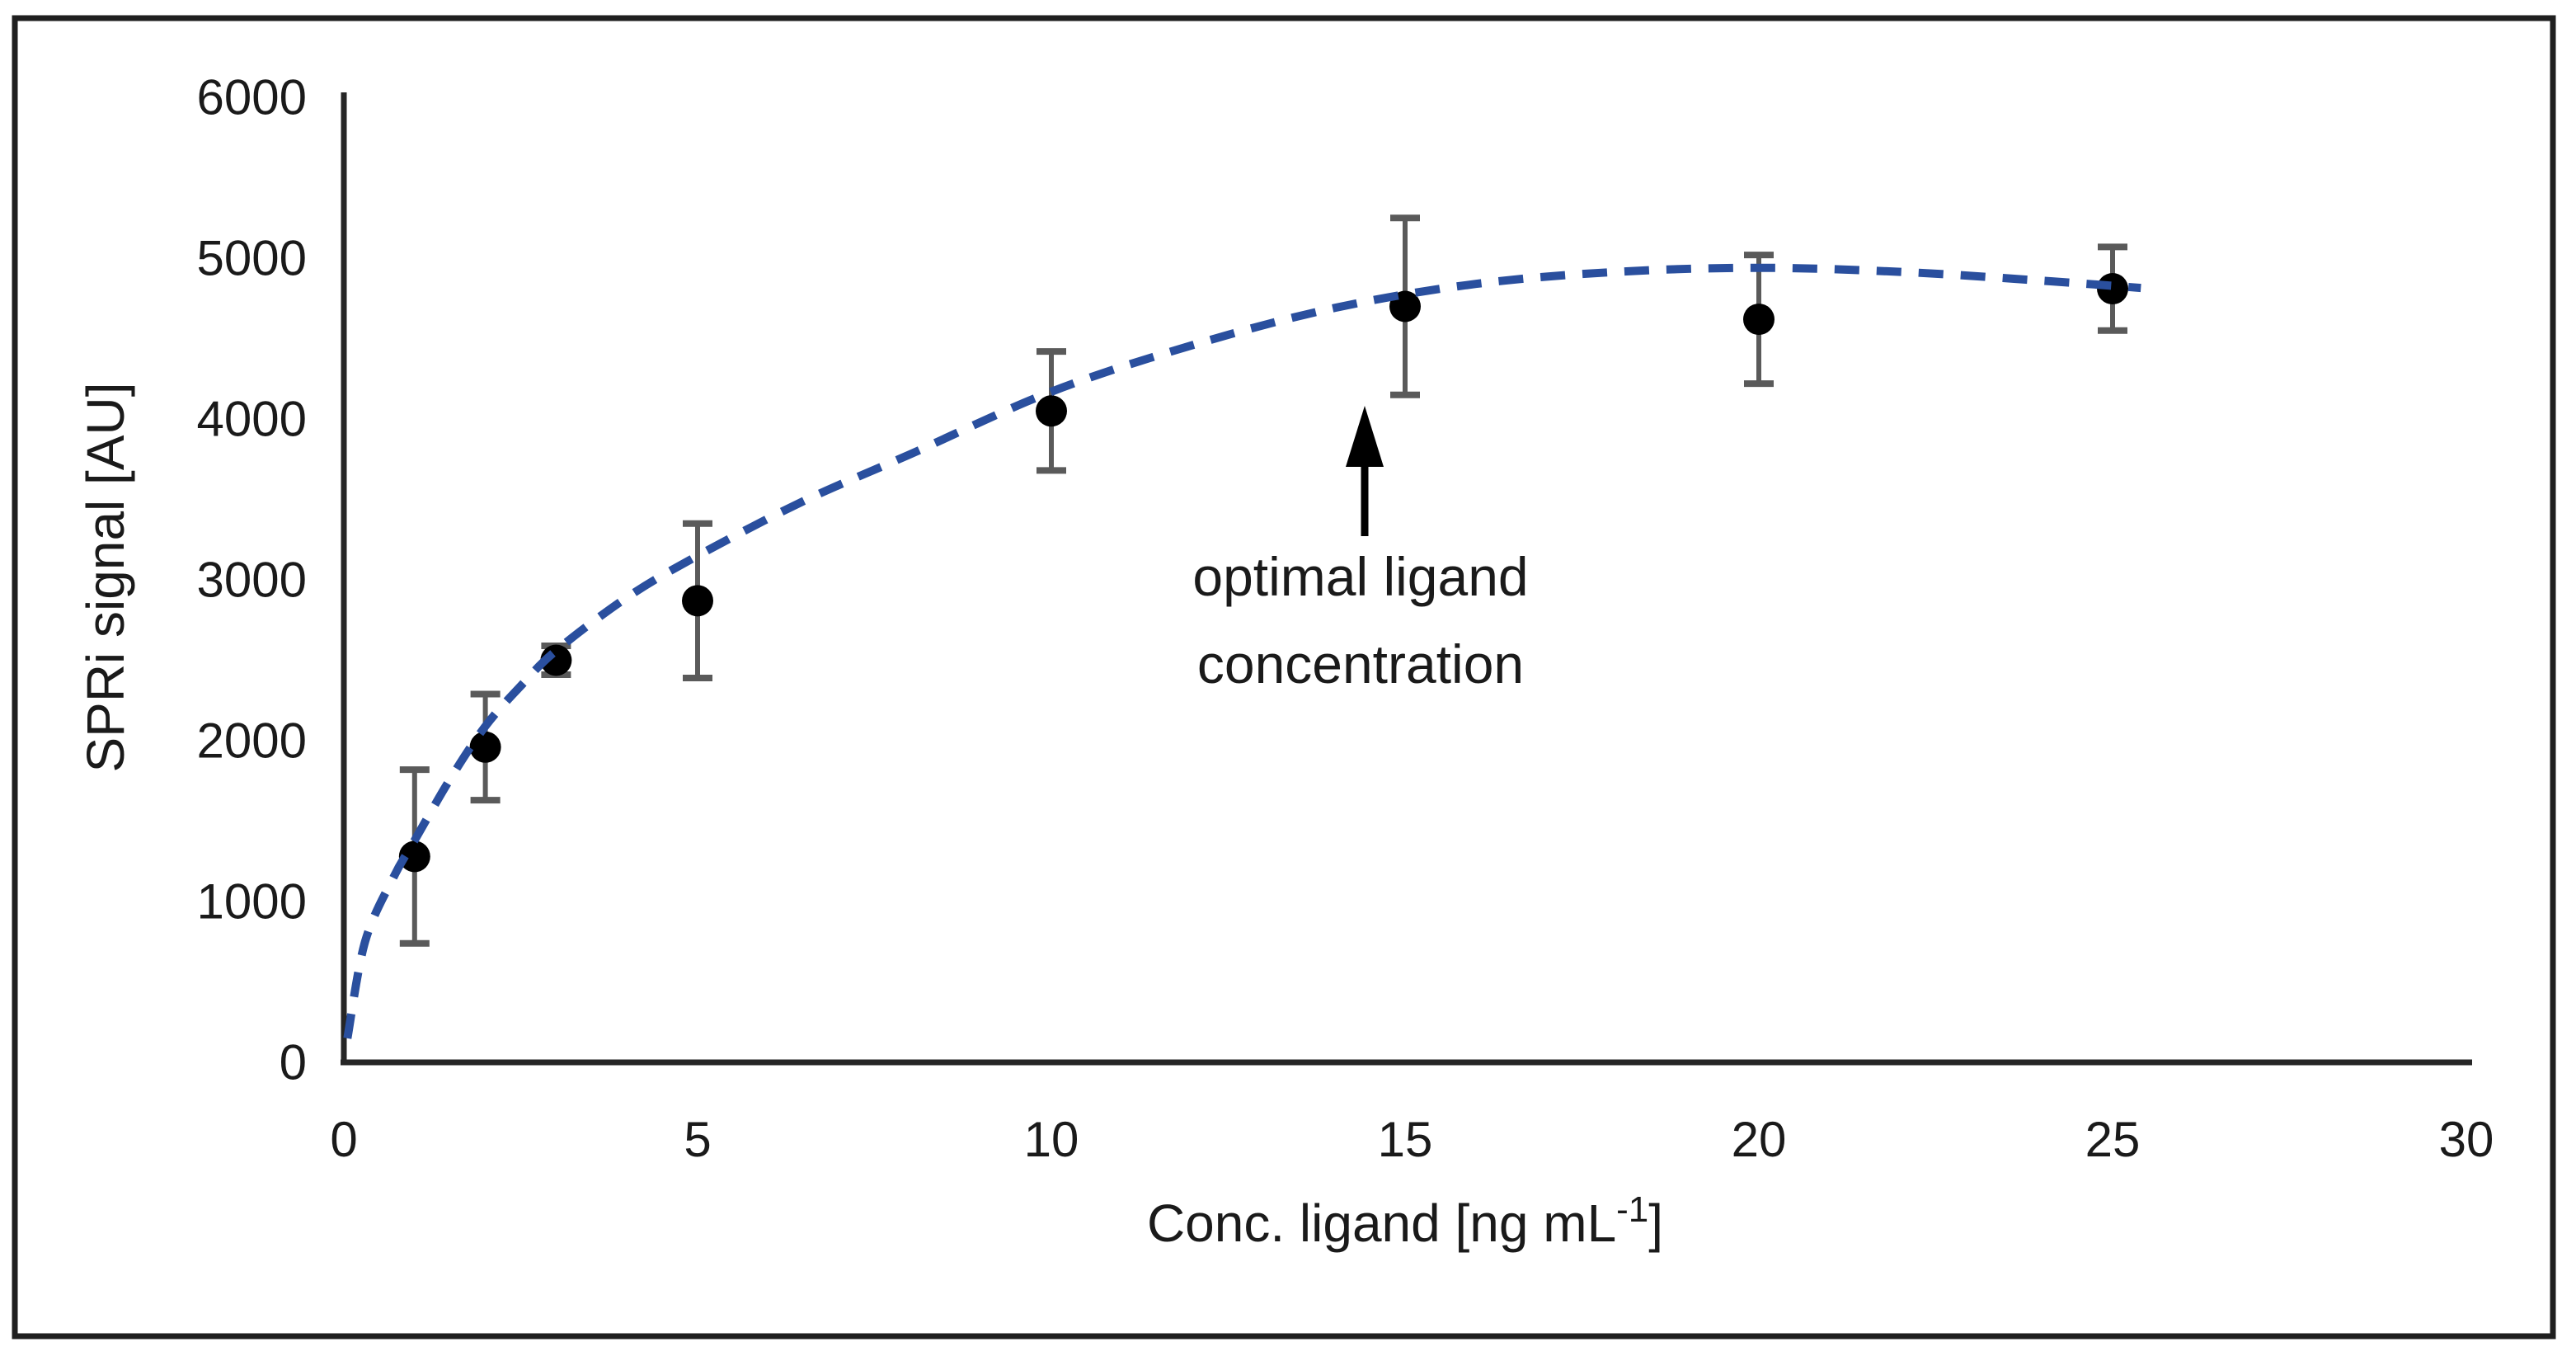 The width and height of the screenshot is (2576, 1356). I want to click on x-tick-label: 5, so click(697, 1140).